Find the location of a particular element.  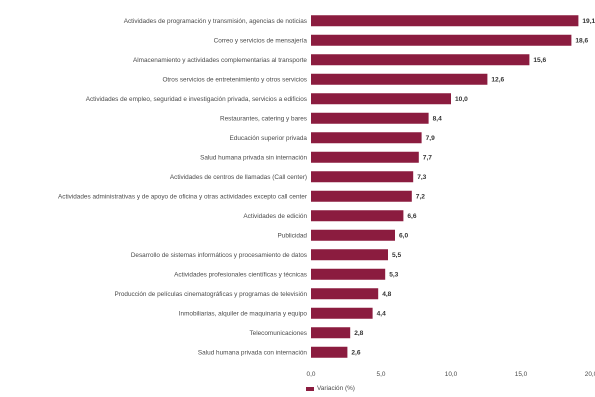

x-tick-label: 10,0 is located at coordinates (451, 374).